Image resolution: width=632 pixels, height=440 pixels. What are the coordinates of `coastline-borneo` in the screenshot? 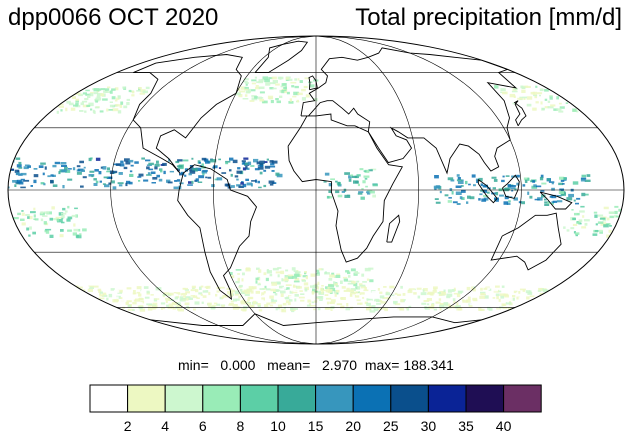 It's located at (511, 186).